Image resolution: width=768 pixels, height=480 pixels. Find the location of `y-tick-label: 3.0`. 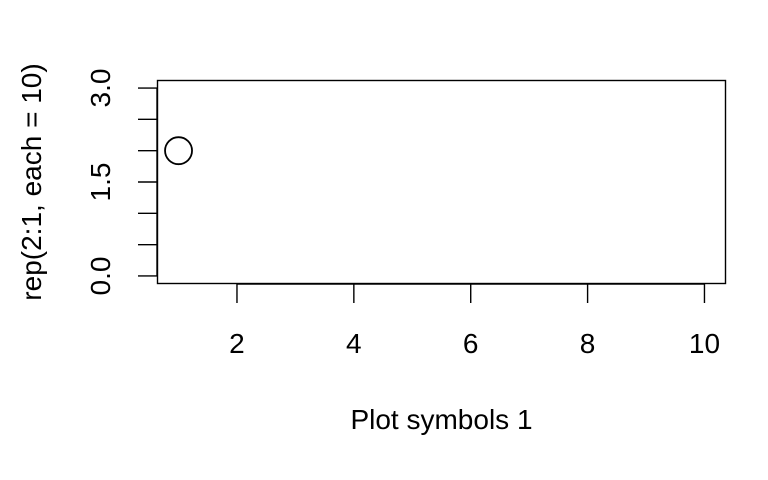

y-tick-label: 3.0 is located at coordinates (100, 88).